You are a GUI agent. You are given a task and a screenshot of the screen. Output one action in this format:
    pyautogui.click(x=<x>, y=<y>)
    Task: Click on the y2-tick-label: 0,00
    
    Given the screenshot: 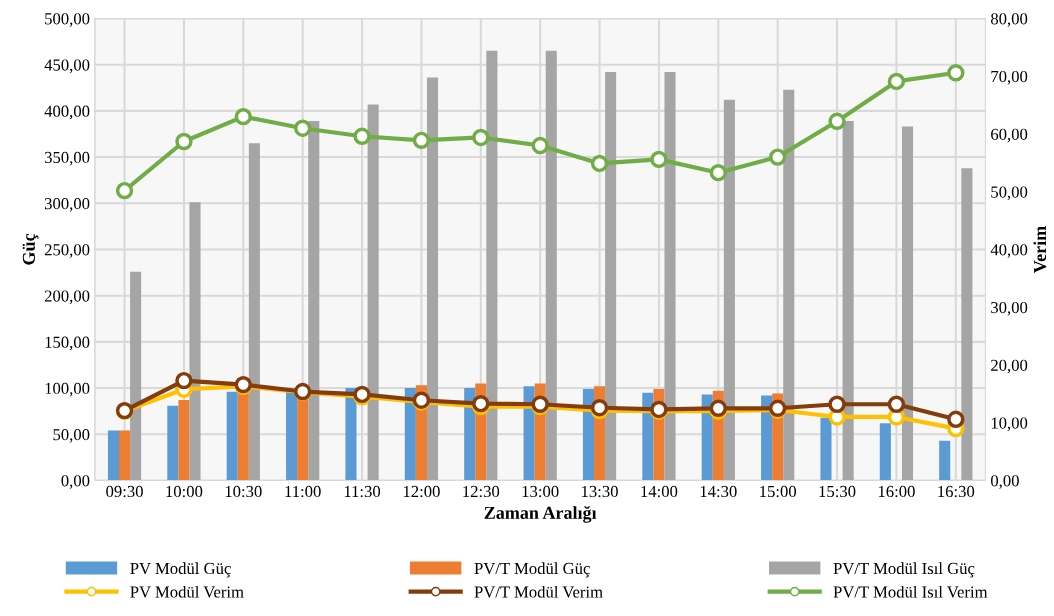 What is the action you would take?
    pyautogui.click(x=1004, y=482)
    